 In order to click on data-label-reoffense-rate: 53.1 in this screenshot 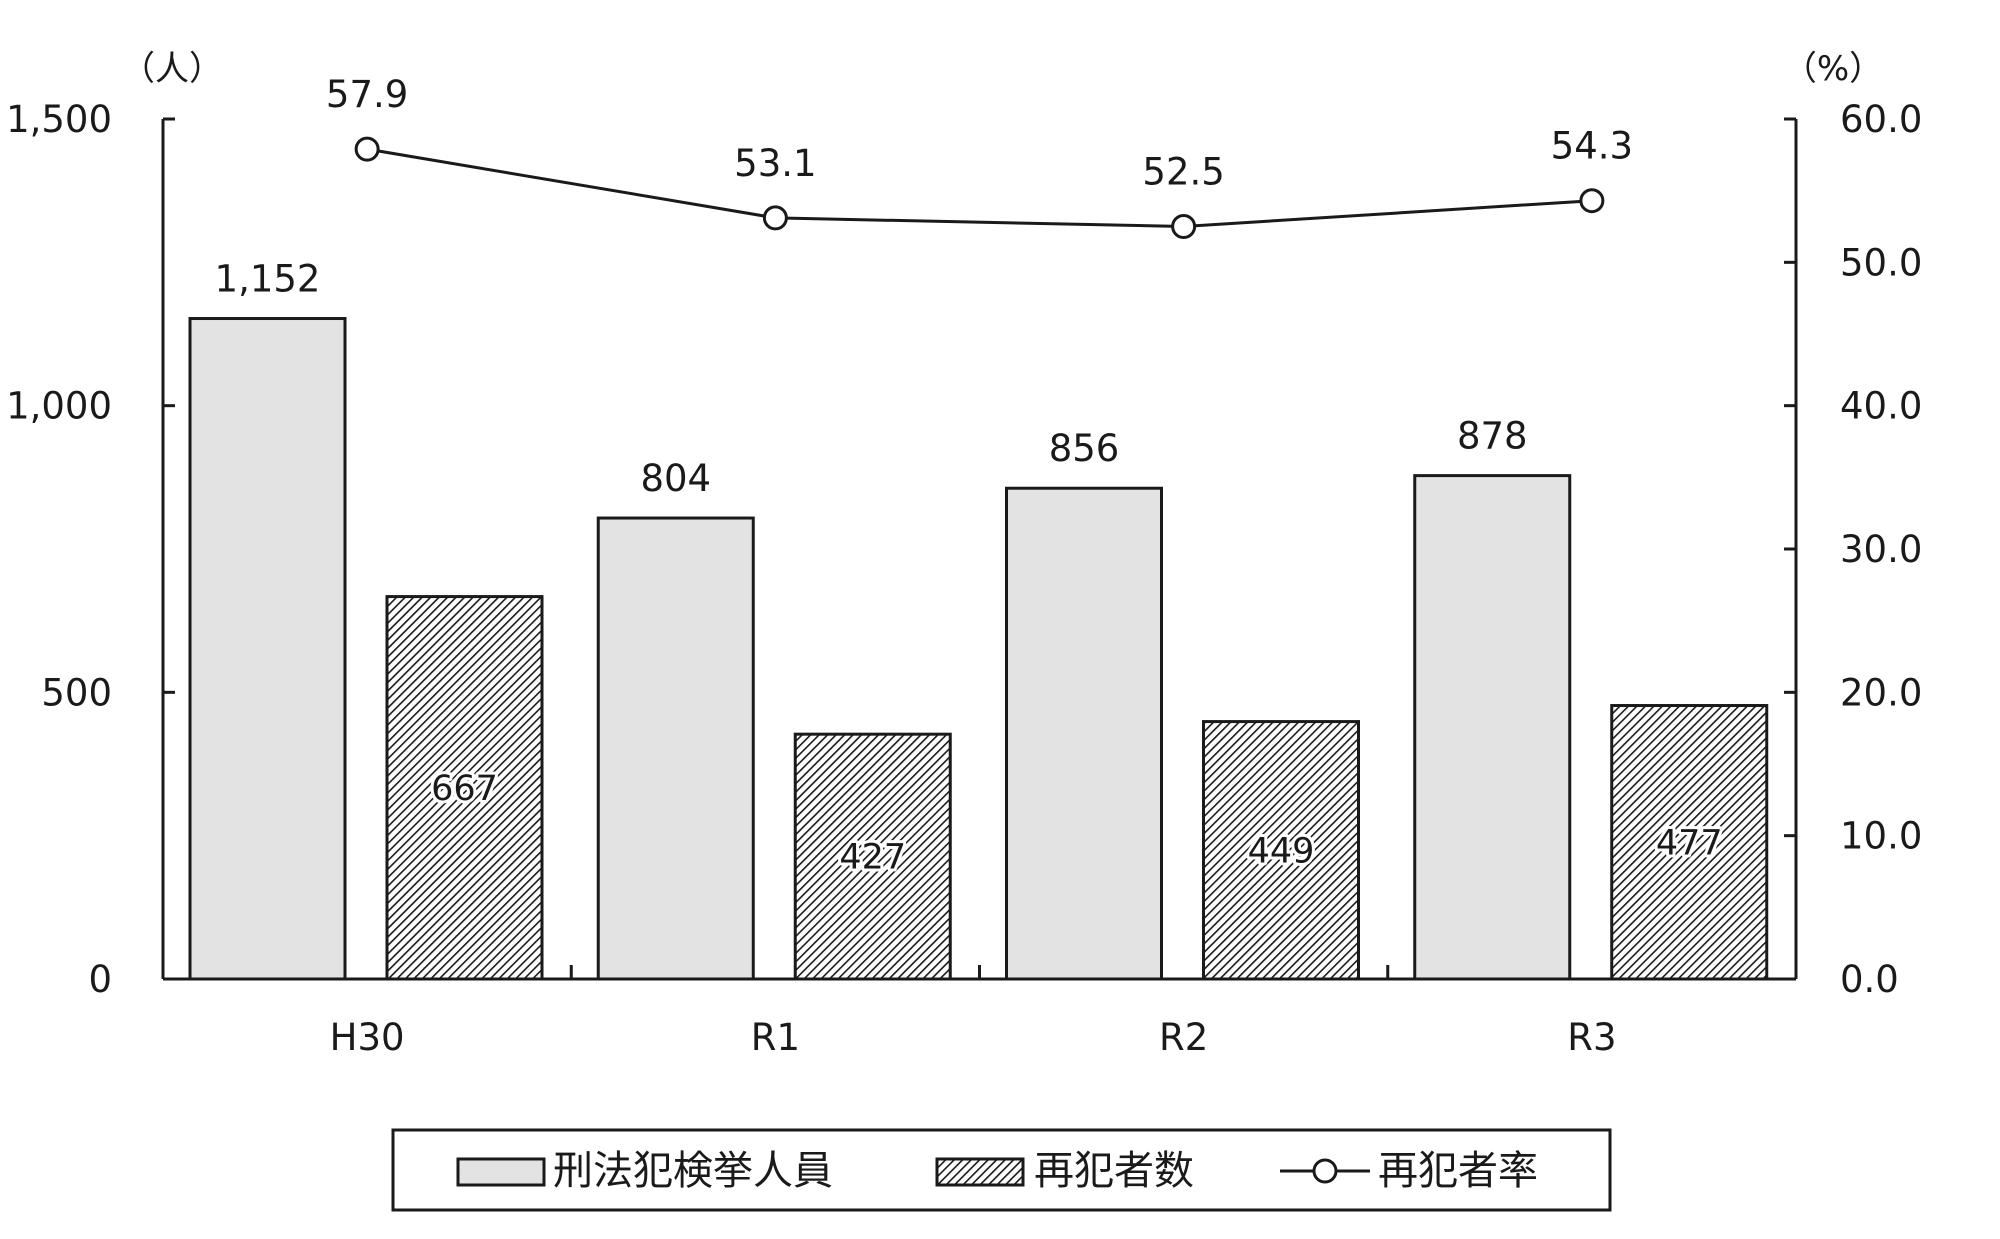, I will do `click(775, 163)`.